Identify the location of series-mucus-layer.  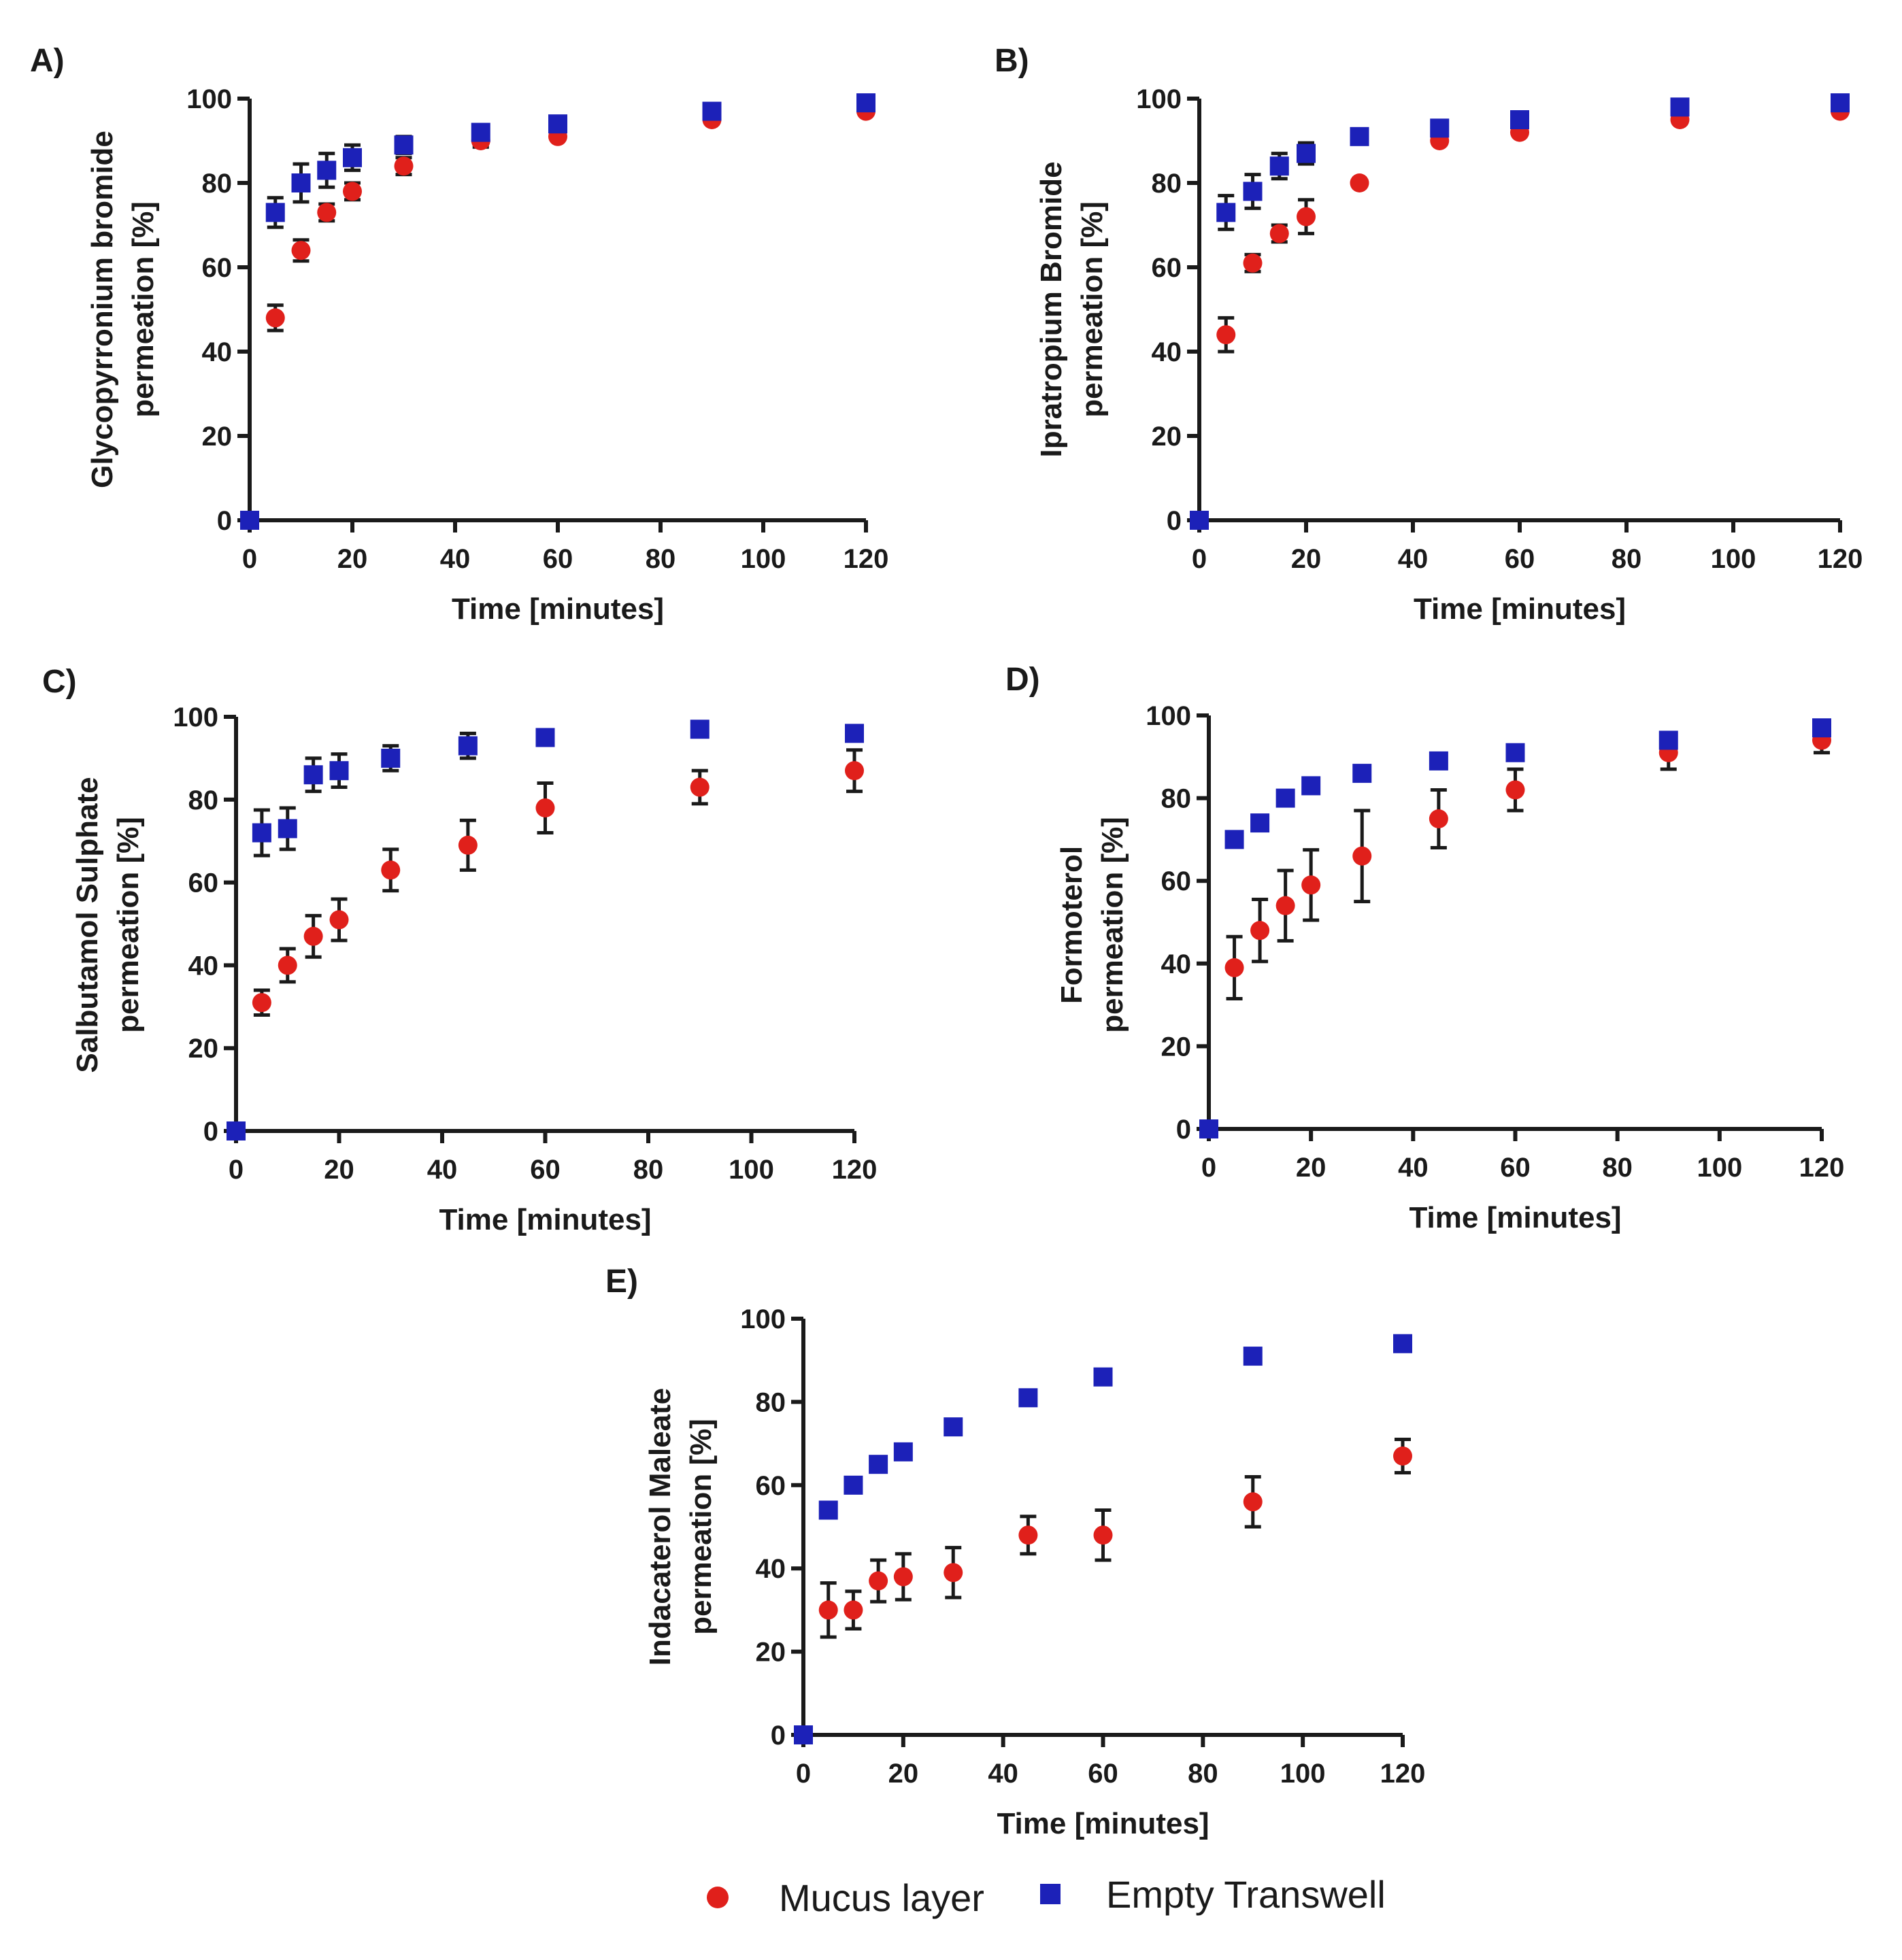
(1103, 1590).